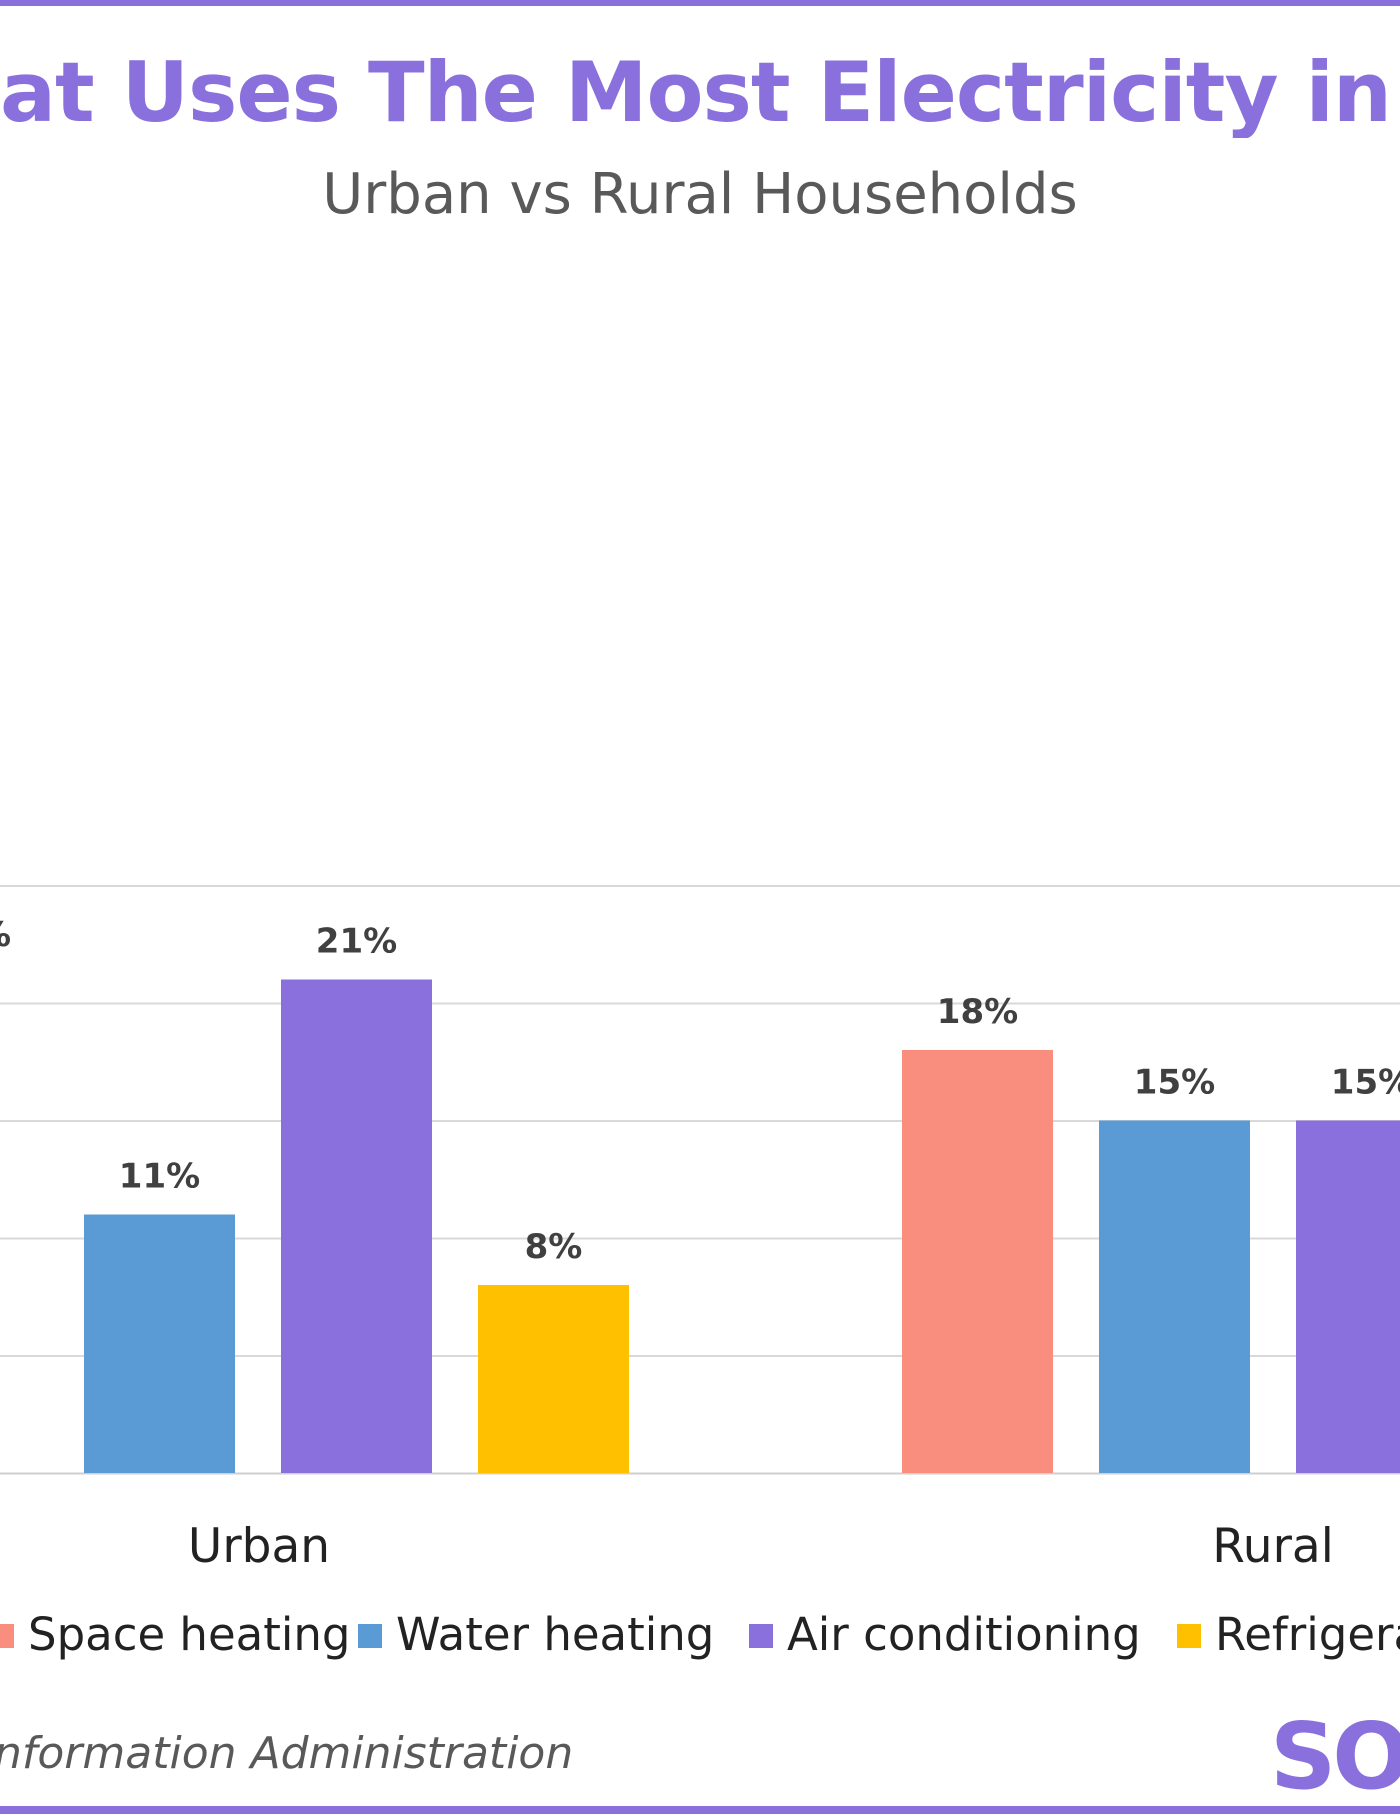 The width and height of the screenshot is (1400, 1814). What do you see at coordinates (1273, 1546) in the screenshot?
I see `category-label: Rural` at bounding box center [1273, 1546].